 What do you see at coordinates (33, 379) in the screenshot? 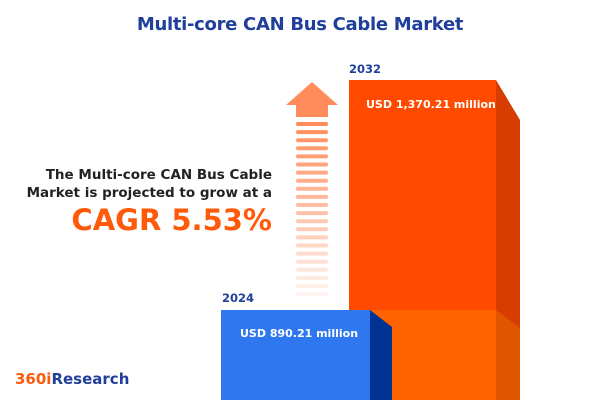
I see `logo-part-1: 360i` at bounding box center [33, 379].